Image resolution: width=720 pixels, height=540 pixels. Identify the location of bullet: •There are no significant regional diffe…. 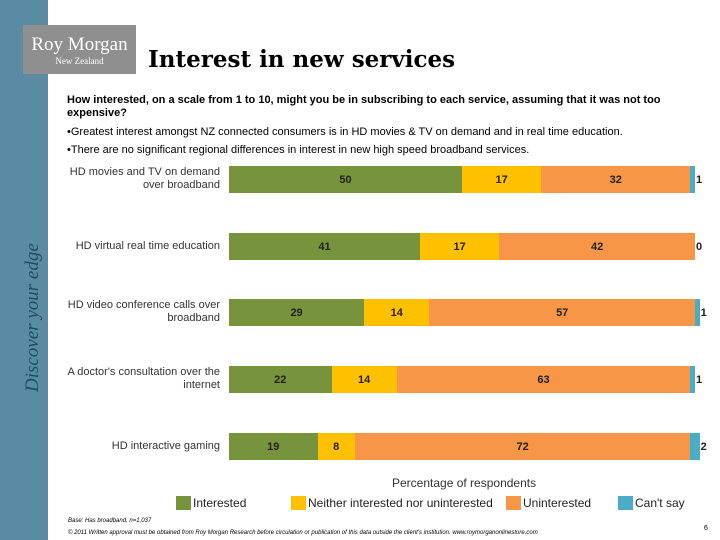
(298, 150).